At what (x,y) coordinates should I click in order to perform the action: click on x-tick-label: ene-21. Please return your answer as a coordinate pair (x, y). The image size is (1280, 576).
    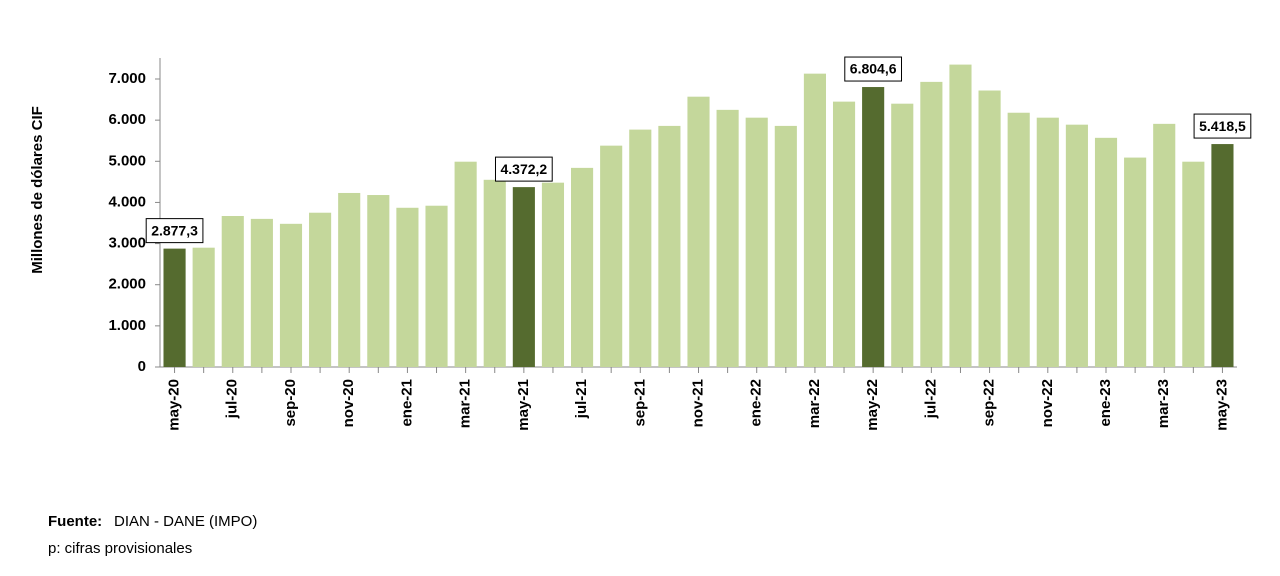
    Looking at the image, I should click on (406, 403).